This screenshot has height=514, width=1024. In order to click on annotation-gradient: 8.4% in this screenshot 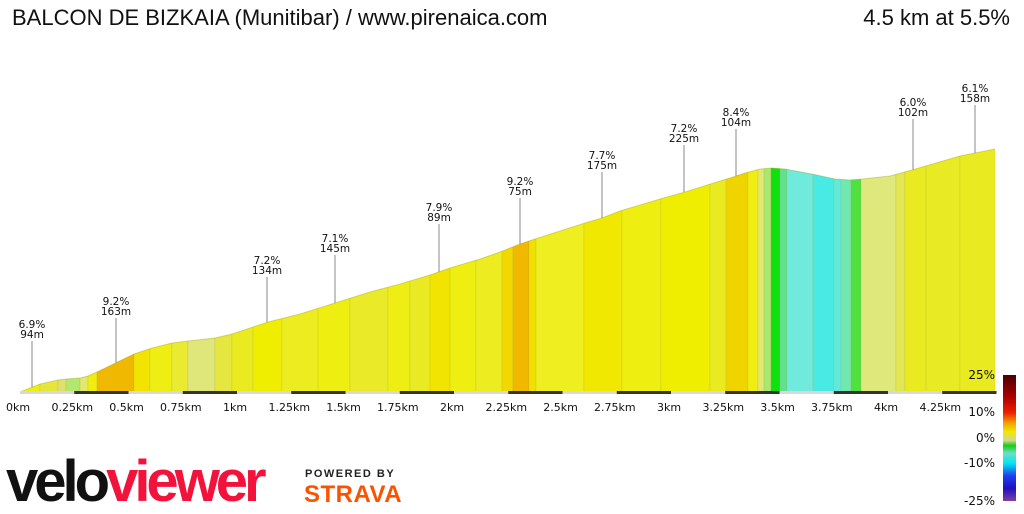, I will do `click(736, 113)`.